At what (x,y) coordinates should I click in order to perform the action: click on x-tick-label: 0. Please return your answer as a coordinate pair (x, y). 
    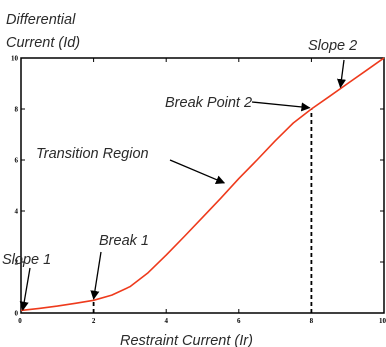
    Looking at the image, I should click on (20, 321).